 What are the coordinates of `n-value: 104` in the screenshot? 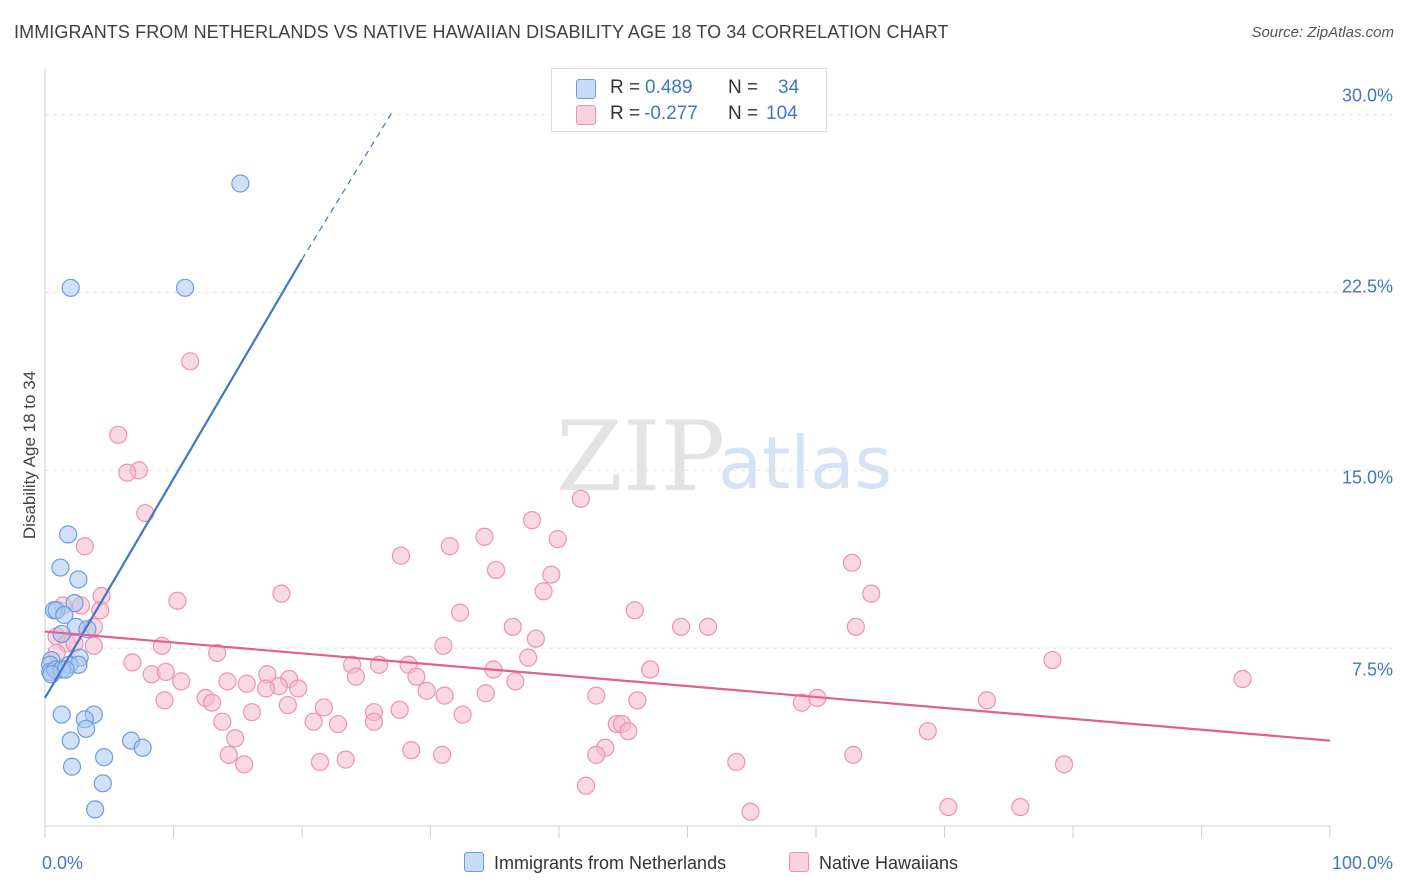 It's located at (782, 113).